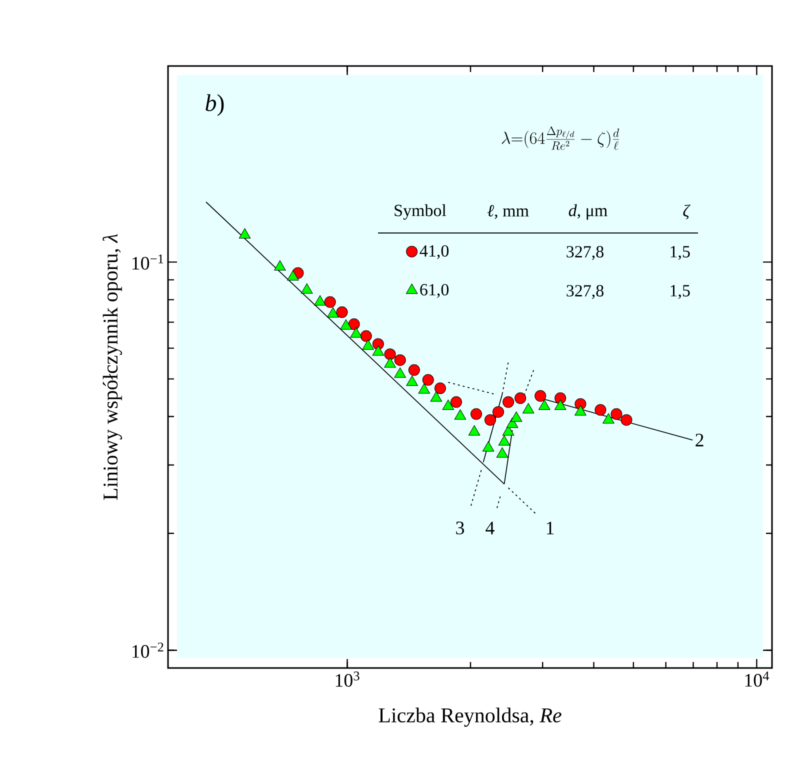 This screenshot has width=787, height=778. What do you see at coordinates (490, 528) in the screenshot?
I see `annotation: 4` at bounding box center [490, 528].